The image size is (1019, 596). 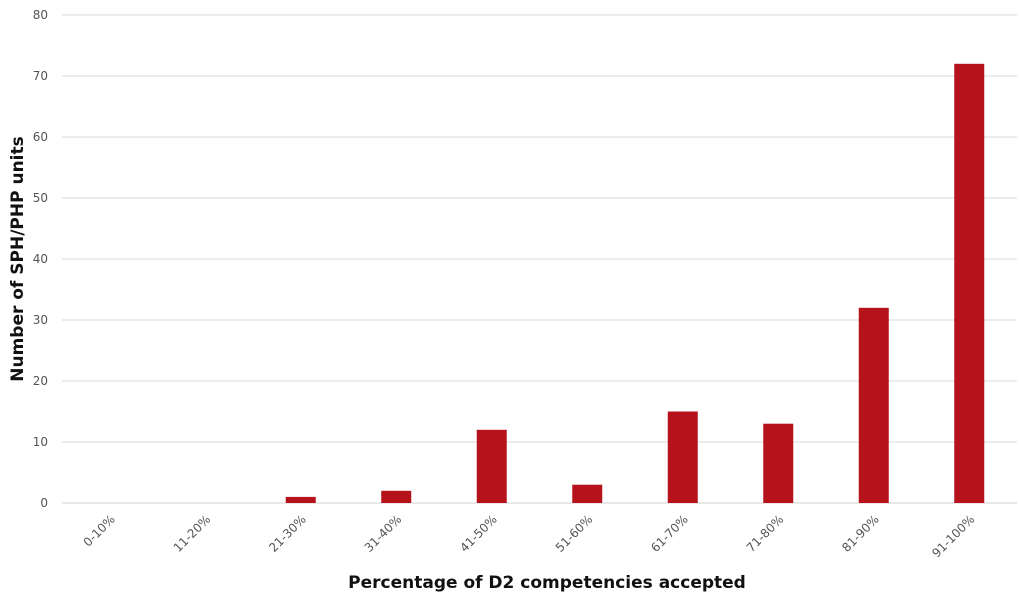 What do you see at coordinates (587, 493) in the screenshot?
I see `bar-51-60%` at bounding box center [587, 493].